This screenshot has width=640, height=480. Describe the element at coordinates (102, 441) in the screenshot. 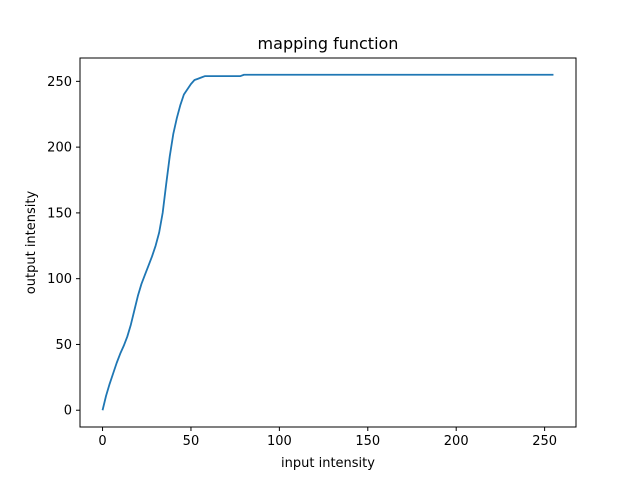

I see `x-tick-label: 0` at that location.